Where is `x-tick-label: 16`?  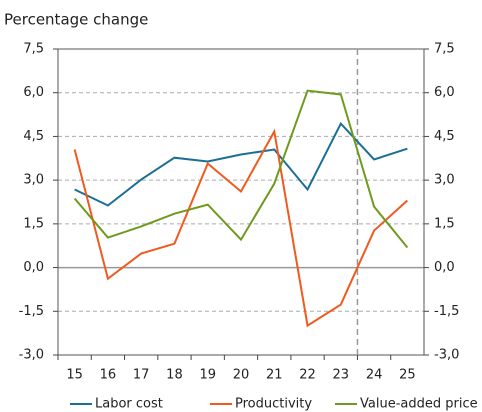 x-tick-label: 16 is located at coordinates (108, 375).